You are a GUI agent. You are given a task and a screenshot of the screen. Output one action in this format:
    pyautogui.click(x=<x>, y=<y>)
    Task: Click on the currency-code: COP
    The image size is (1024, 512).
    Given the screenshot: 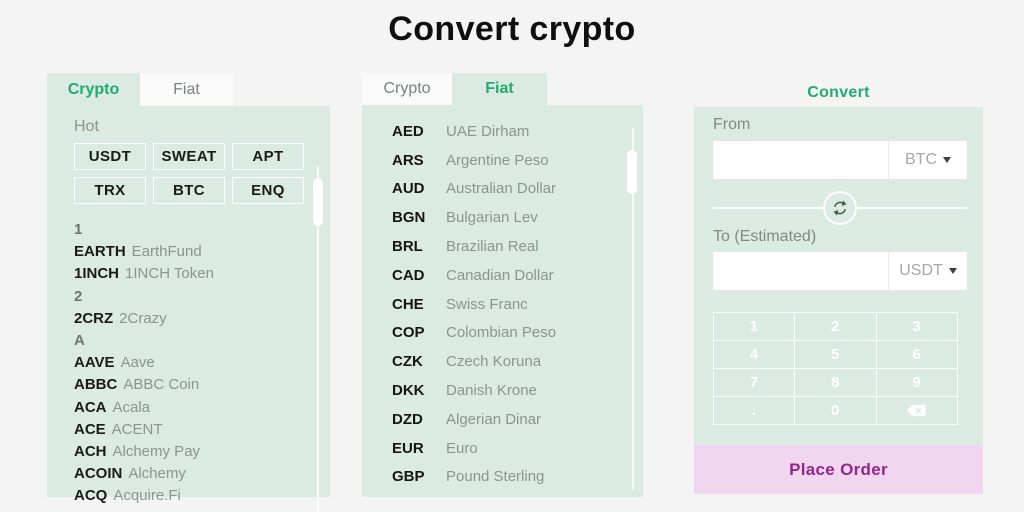 What is the action you would take?
    pyautogui.click(x=408, y=333)
    